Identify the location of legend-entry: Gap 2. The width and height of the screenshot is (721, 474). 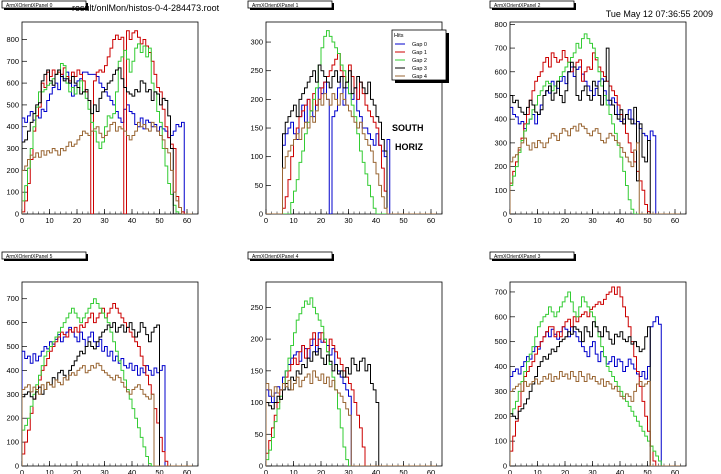
(419, 61).